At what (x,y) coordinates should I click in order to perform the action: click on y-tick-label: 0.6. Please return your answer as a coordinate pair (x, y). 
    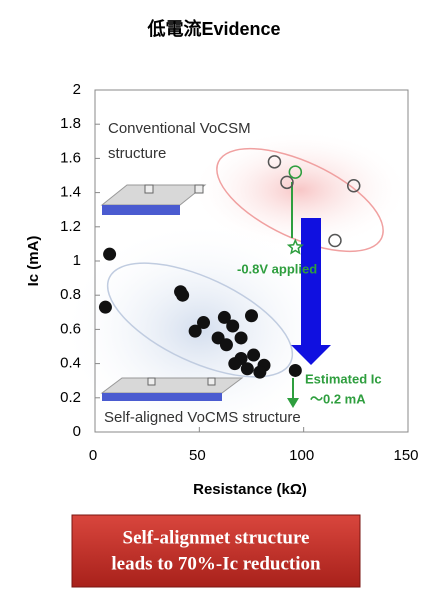
    Looking at the image, I should click on (70, 328).